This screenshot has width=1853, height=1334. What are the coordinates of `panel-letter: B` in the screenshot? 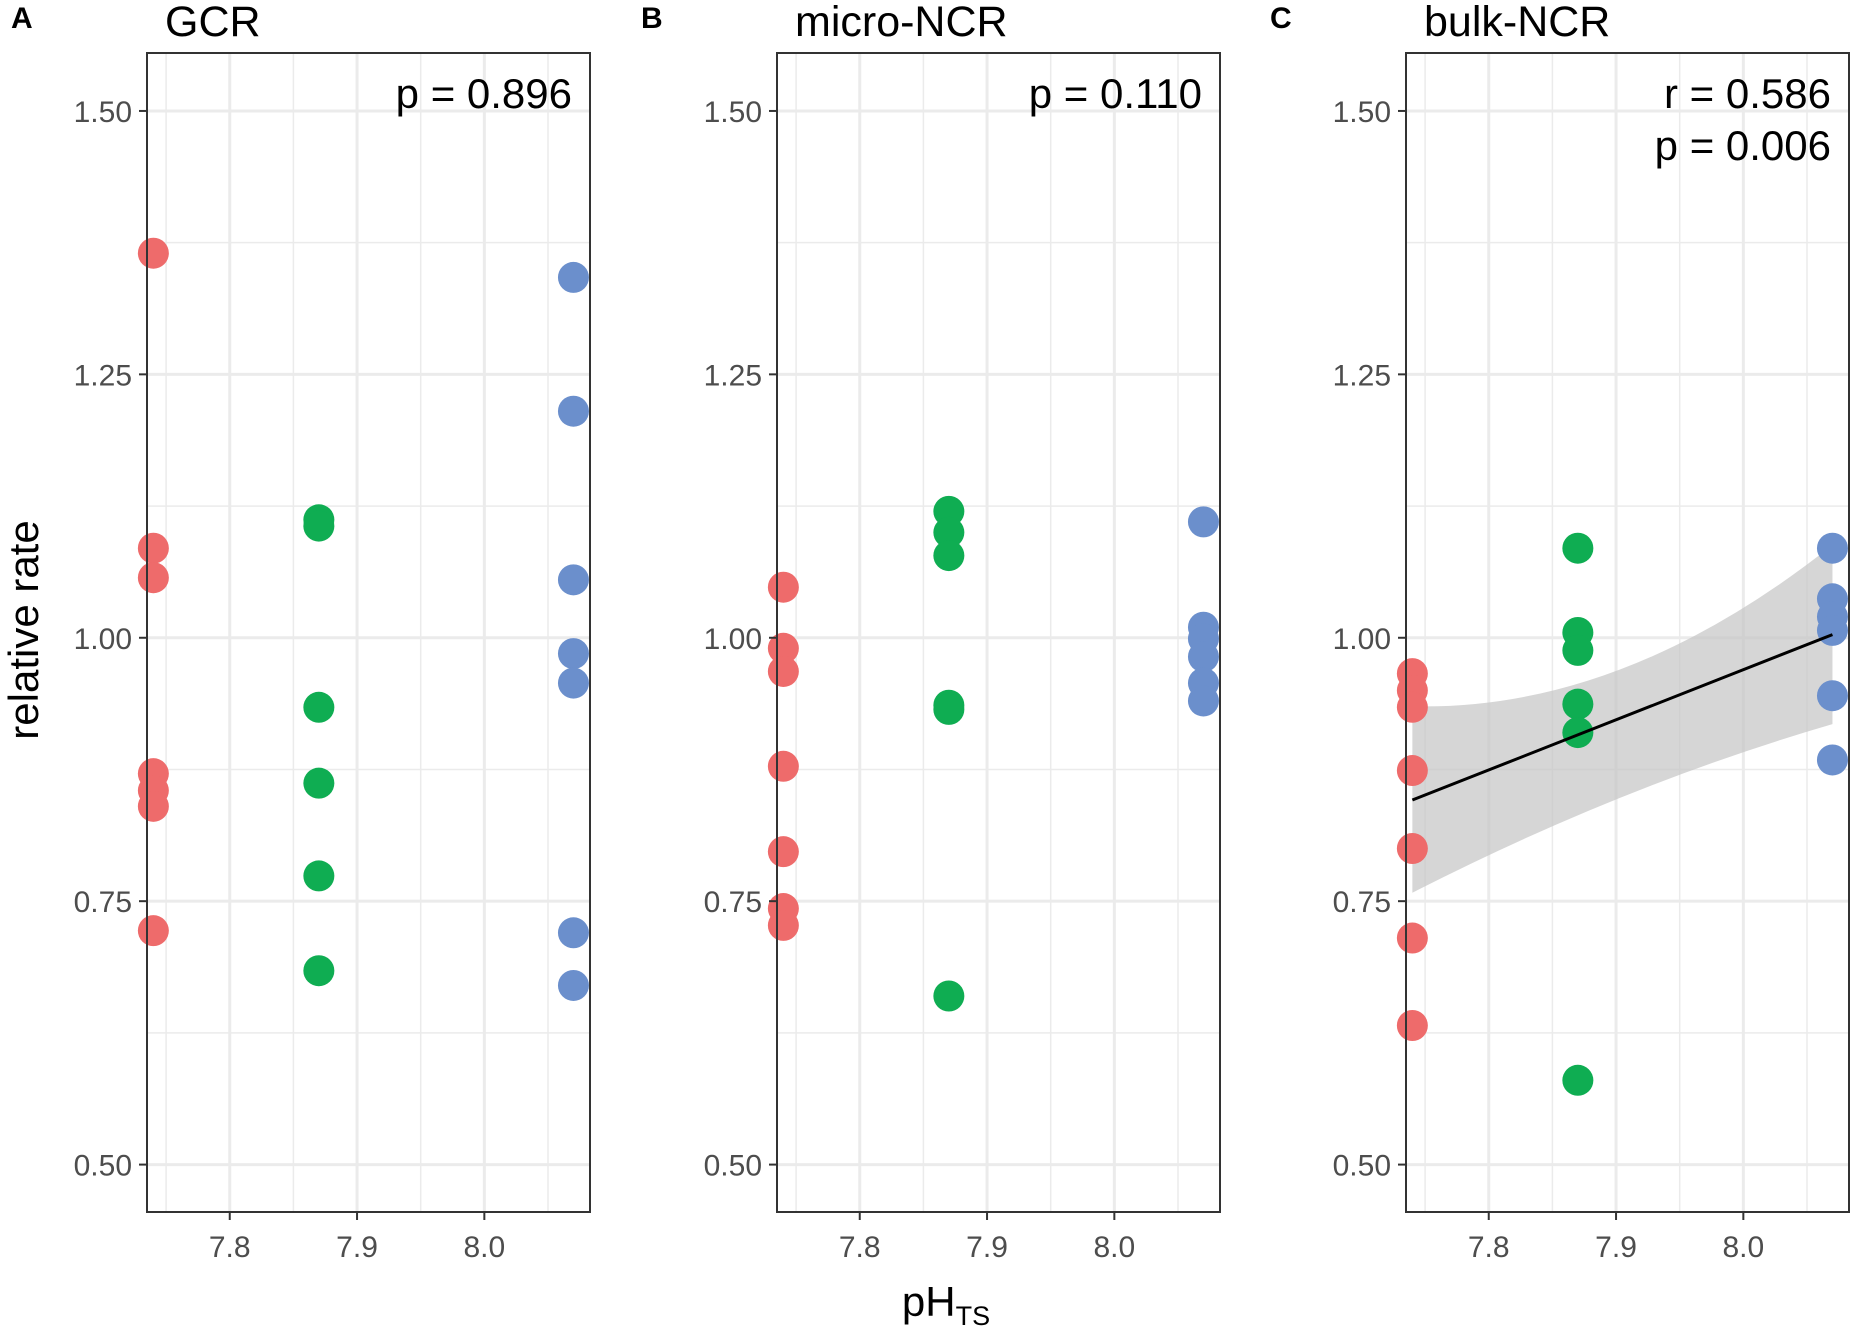 It's located at (652, 18).